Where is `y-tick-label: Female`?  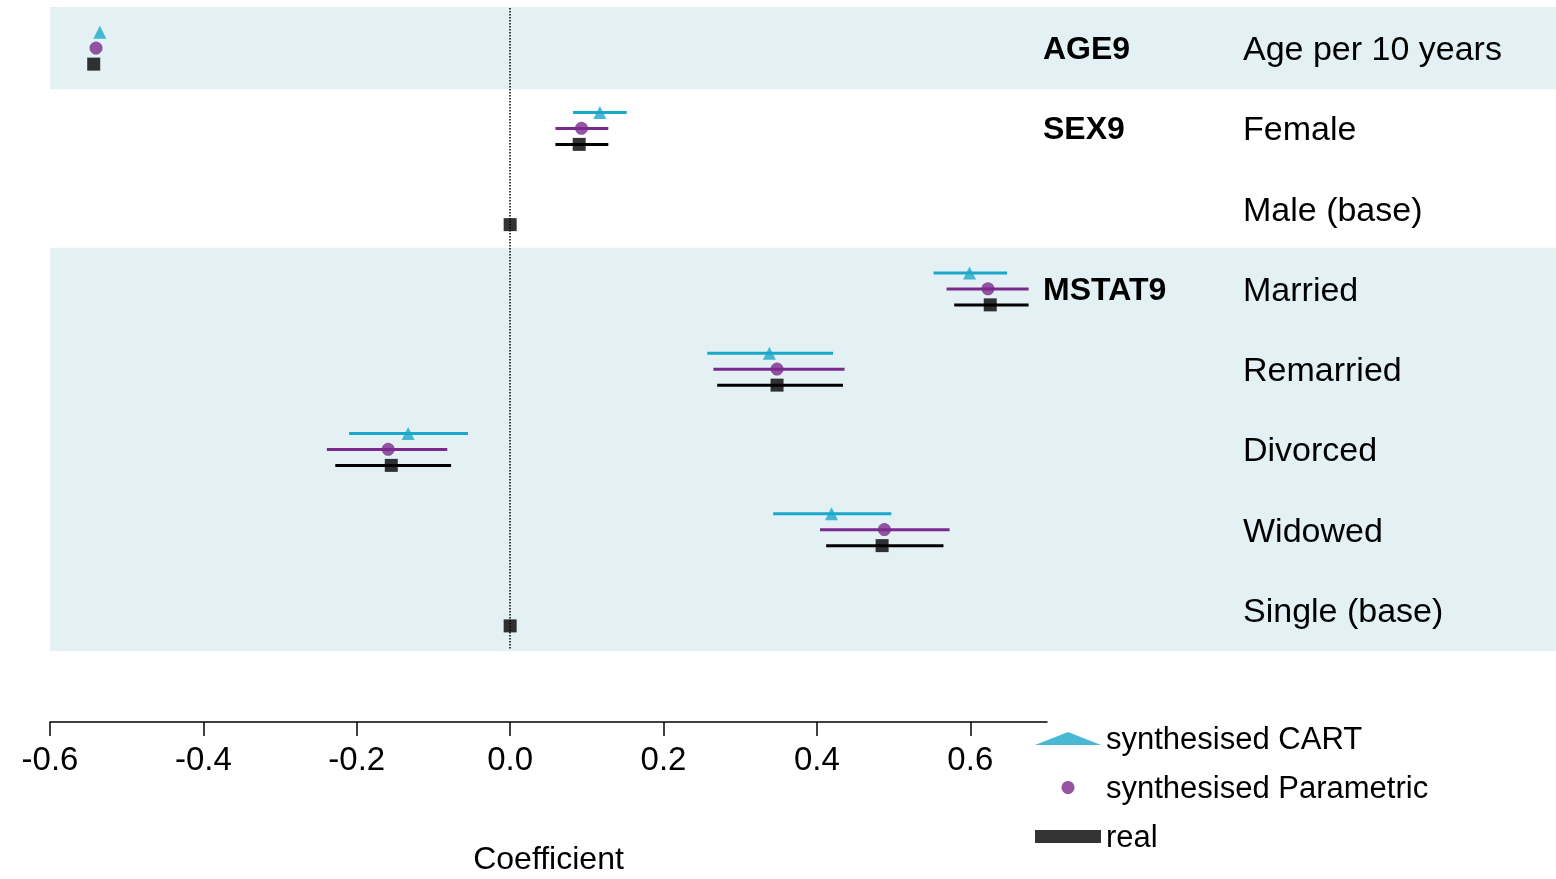 y-tick-label: Female is located at coordinates (1300, 128).